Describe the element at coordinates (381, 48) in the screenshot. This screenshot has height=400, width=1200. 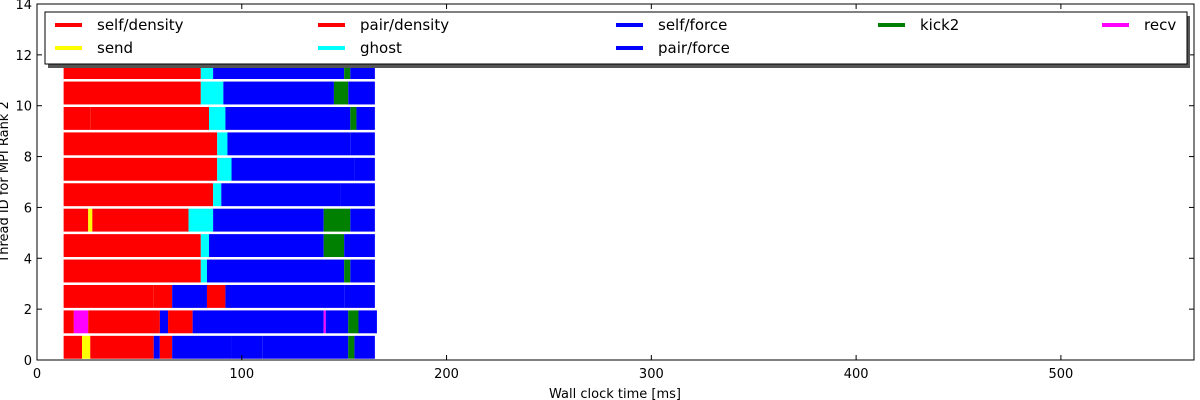
I see `legend-label: ghost` at that location.